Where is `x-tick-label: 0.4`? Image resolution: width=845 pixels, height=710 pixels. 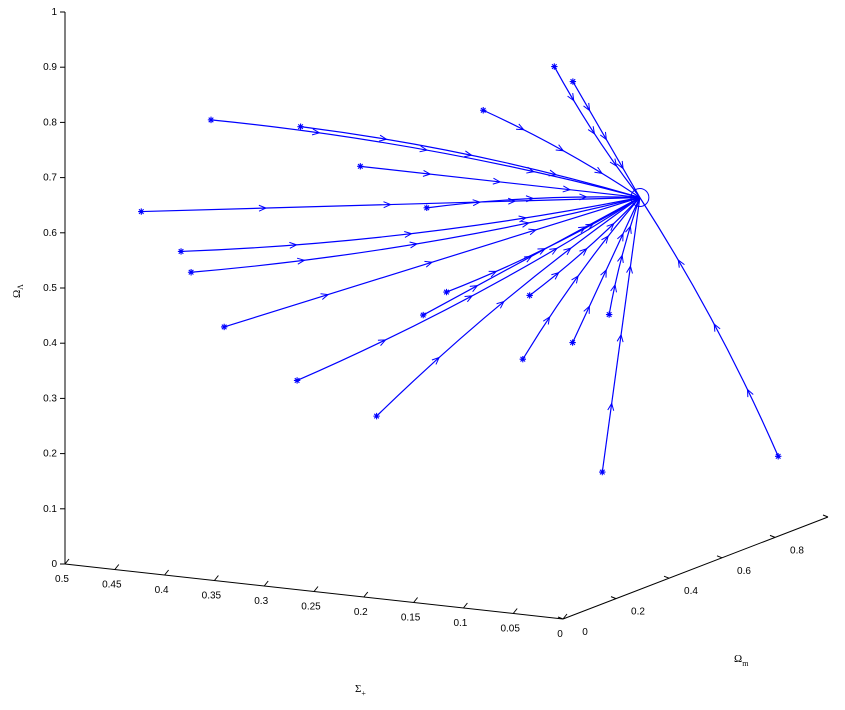 x-tick-label: 0.4 is located at coordinates (162, 590).